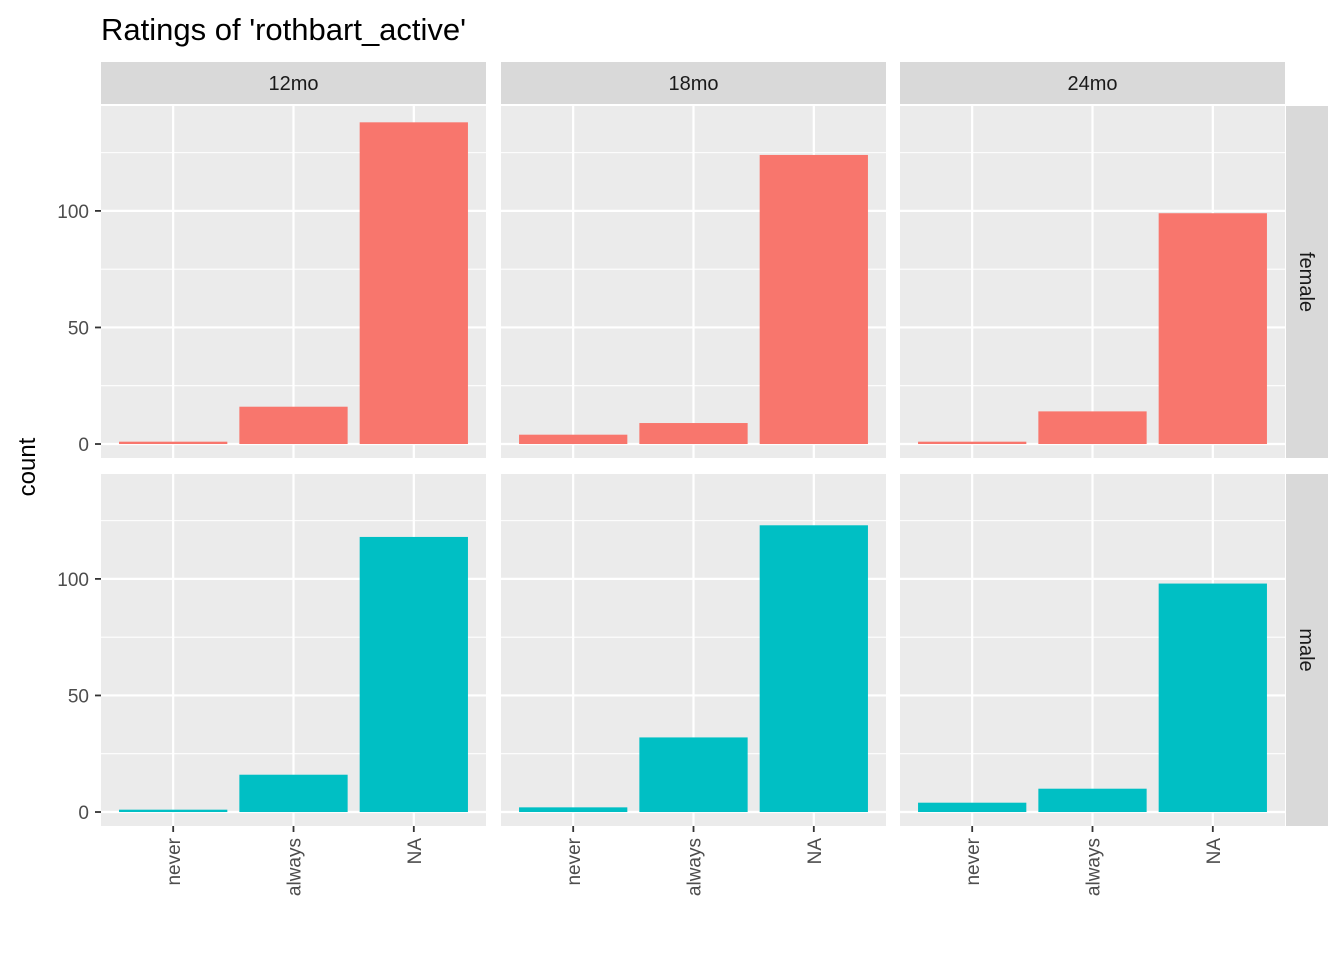  What do you see at coordinates (693, 282) in the screenshot?
I see `panel-18mo-female` at bounding box center [693, 282].